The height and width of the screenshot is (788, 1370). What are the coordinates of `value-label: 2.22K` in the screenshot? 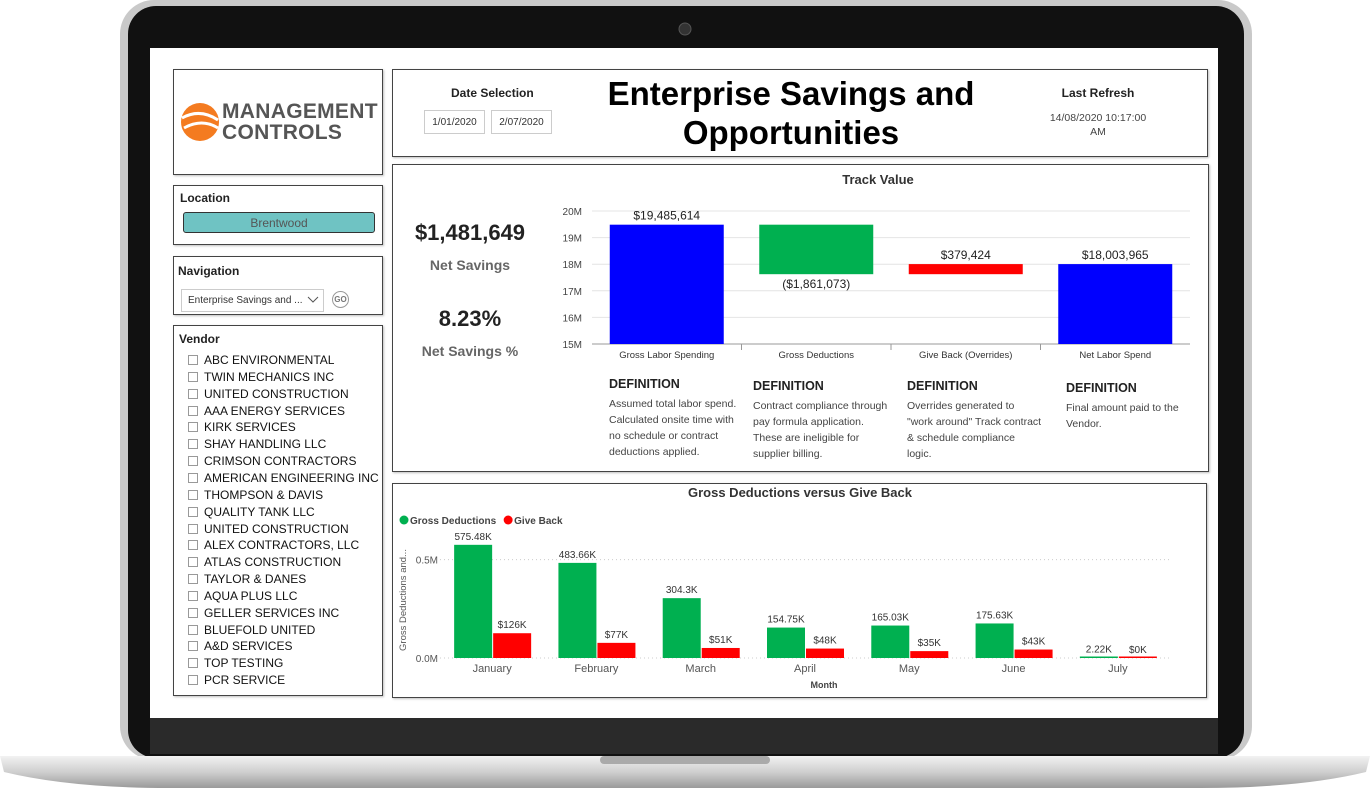 It's located at (1099, 650).